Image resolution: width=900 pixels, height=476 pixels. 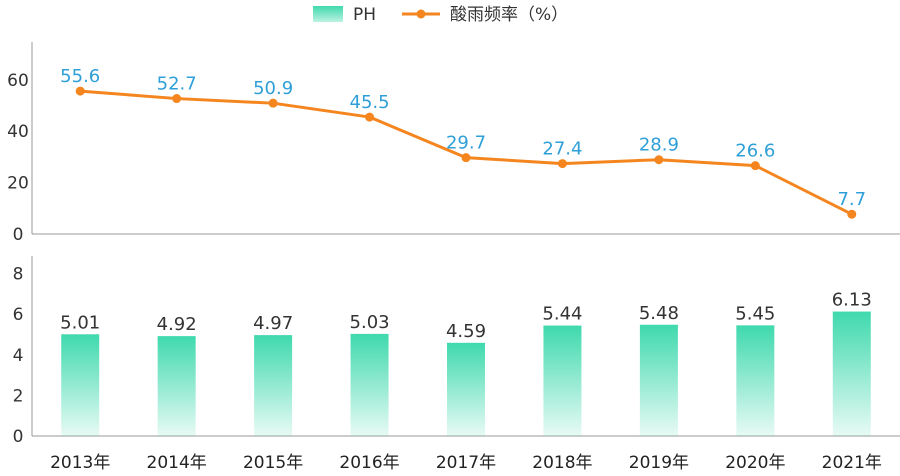 What do you see at coordinates (273, 88) in the screenshot?
I see `rate-point-label: 50.9` at bounding box center [273, 88].